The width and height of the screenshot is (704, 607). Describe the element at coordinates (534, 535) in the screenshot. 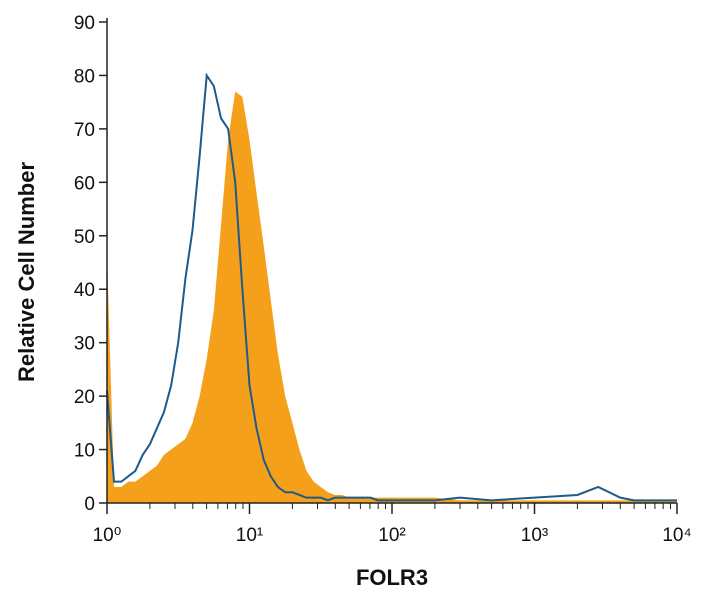

I see `x-tick-label: 10³` at that location.